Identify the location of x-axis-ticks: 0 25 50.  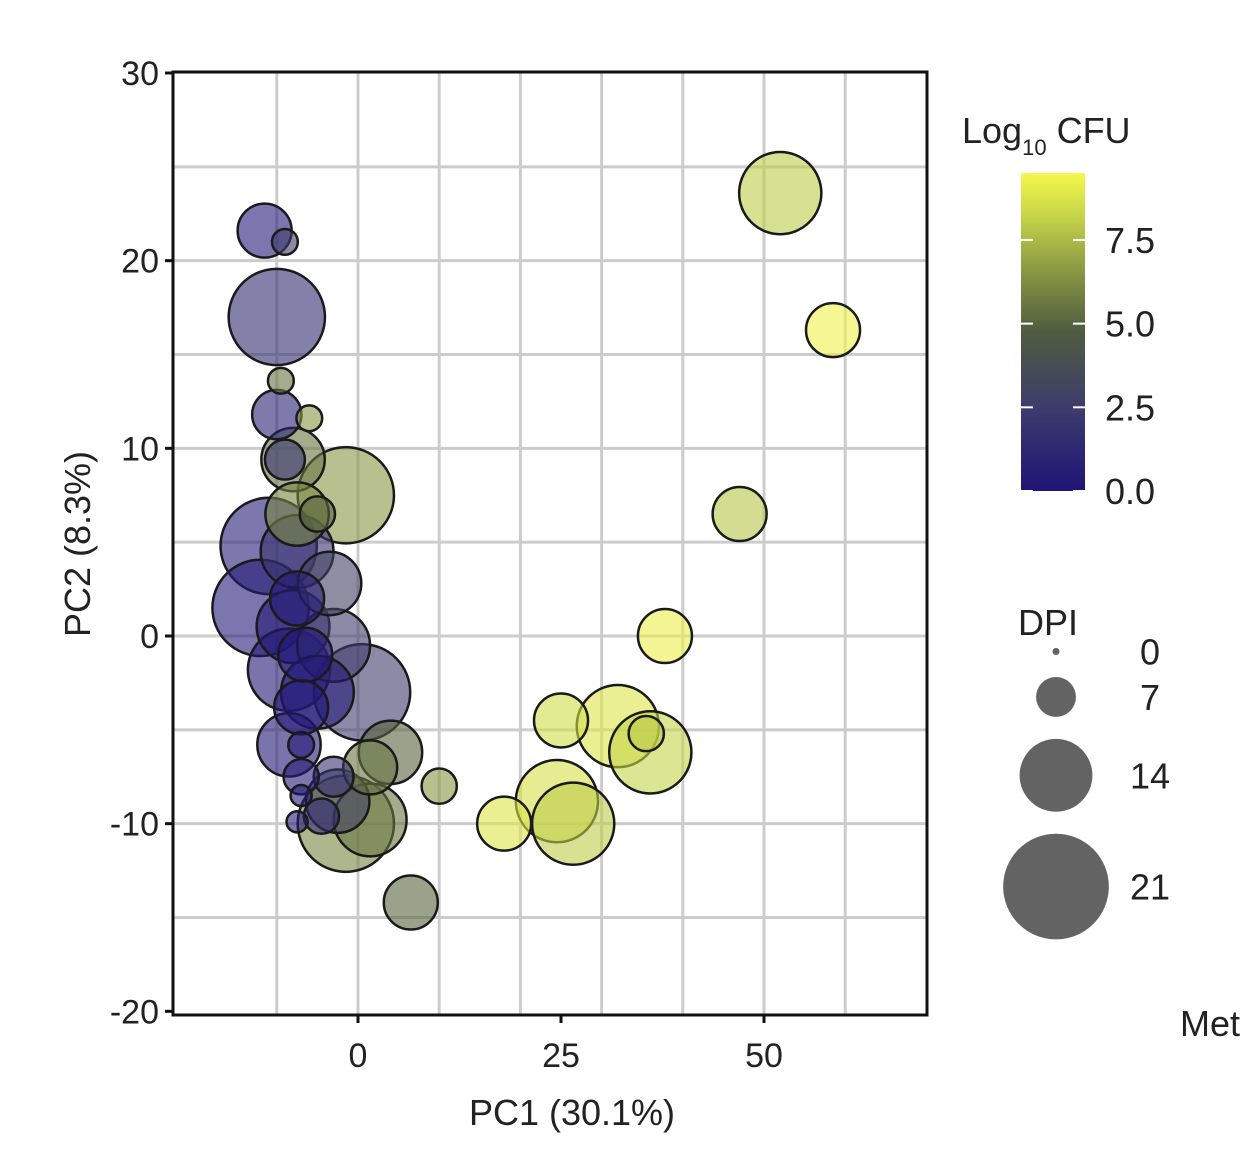
(566, 1045).